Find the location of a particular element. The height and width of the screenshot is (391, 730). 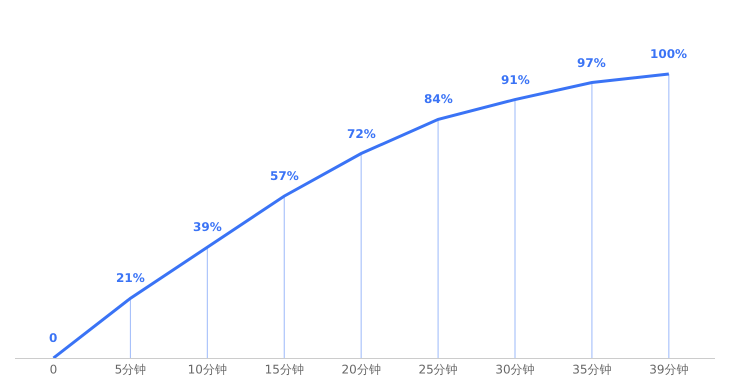

data-label: 84% is located at coordinates (438, 99).